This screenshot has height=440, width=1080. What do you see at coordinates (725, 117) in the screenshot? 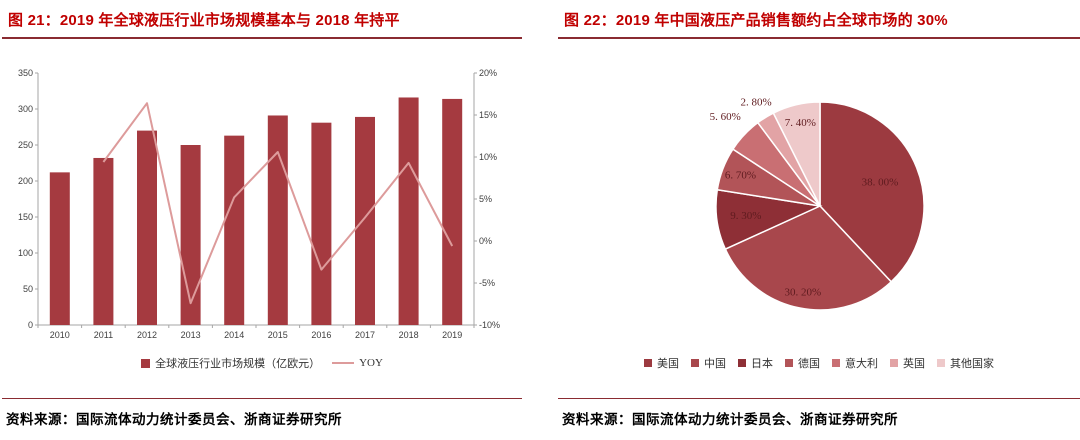
I see `pie-data-label: 5. 60%` at bounding box center [725, 117].